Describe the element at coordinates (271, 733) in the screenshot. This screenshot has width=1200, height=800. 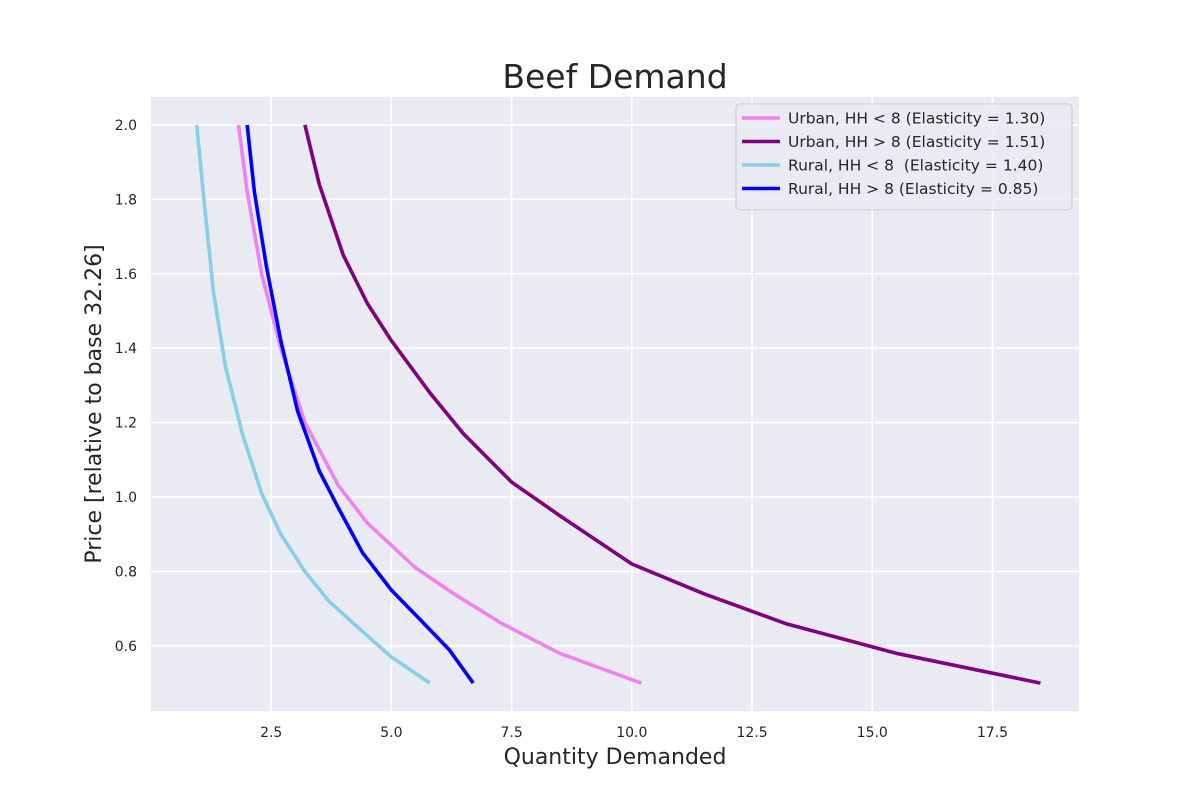
I see `x-tick-label: 2.5` at that location.